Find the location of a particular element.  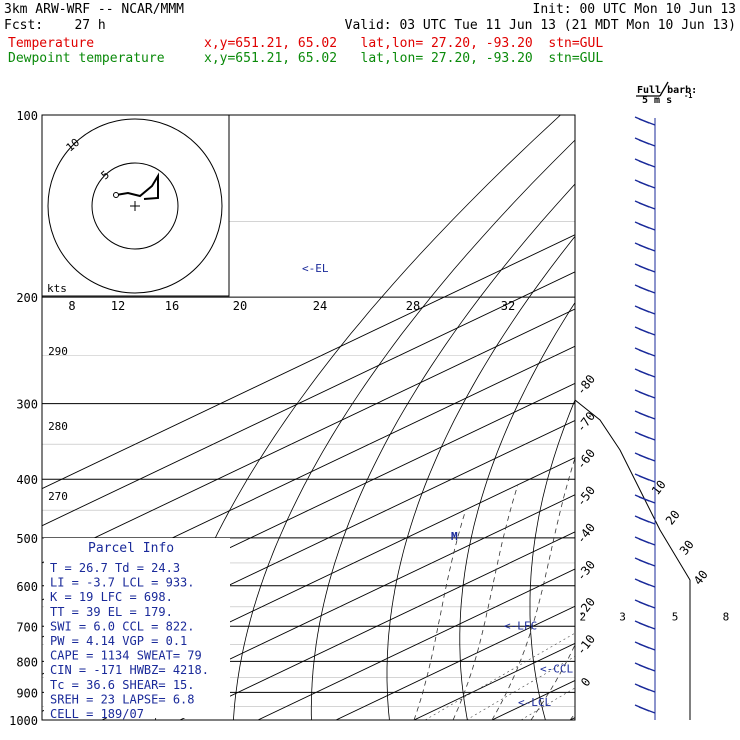

parcel-info-row: TT = 39 EL = 179. is located at coordinates (111, 612).